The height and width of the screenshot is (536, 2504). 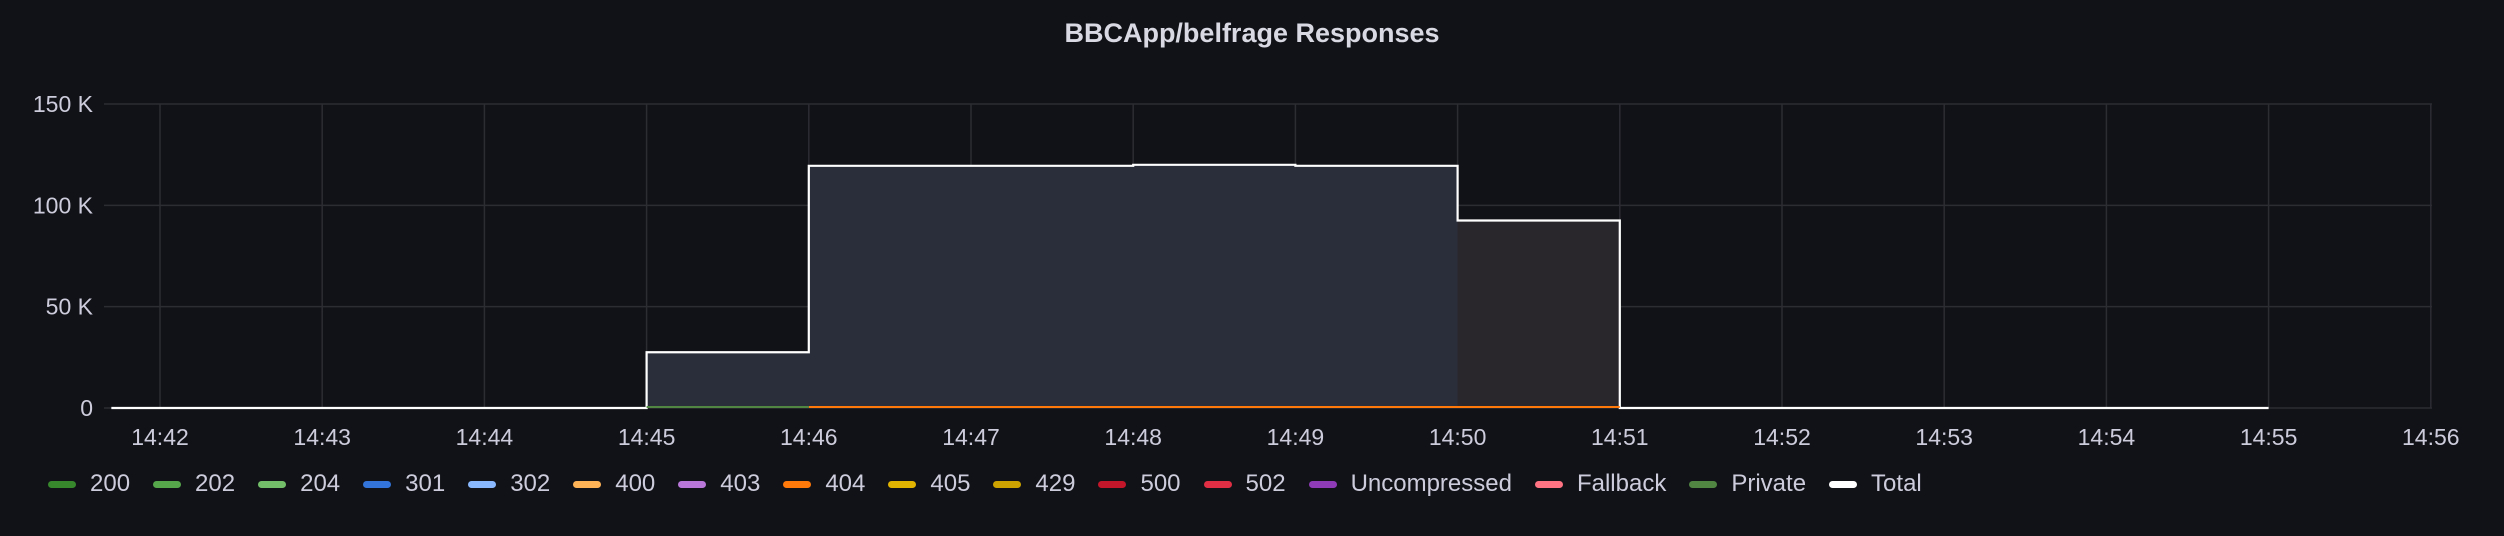 What do you see at coordinates (2107, 437) in the screenshot?
I see `x-tick-label: 14:54` at bounding box center [2107, 437].